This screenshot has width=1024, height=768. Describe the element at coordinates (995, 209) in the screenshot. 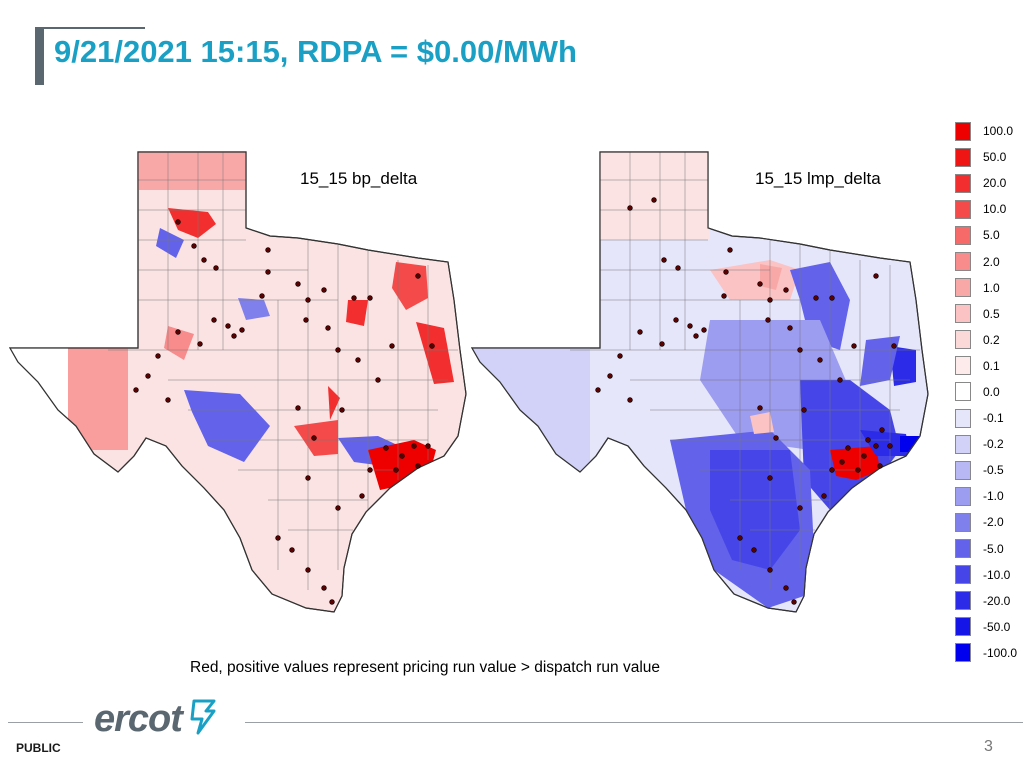

I see `legend-label: 10.0` at that location.